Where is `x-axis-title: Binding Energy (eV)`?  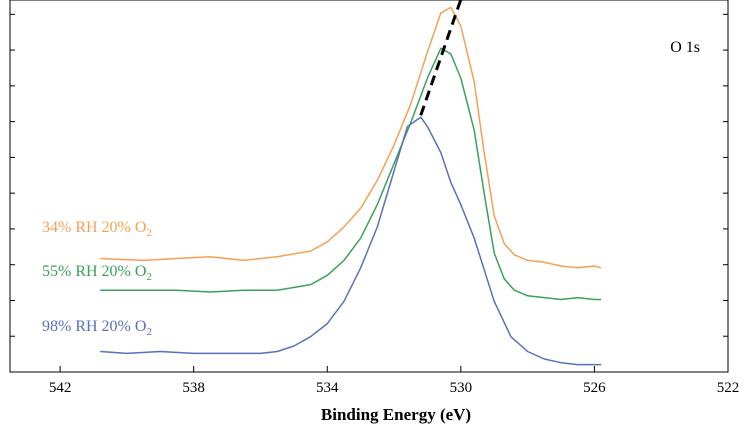
x-axis-title: Binding Energy (eV) is located at coordinates (396, 414).